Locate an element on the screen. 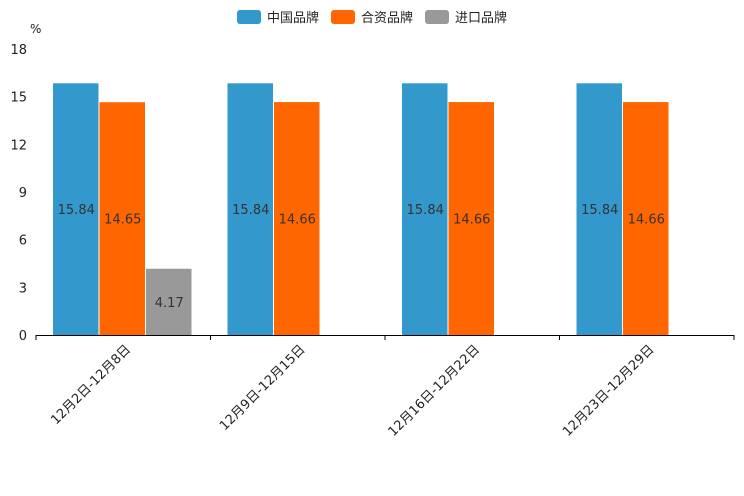  y-axis-unit-label: % is located at coordinates (35, 29).